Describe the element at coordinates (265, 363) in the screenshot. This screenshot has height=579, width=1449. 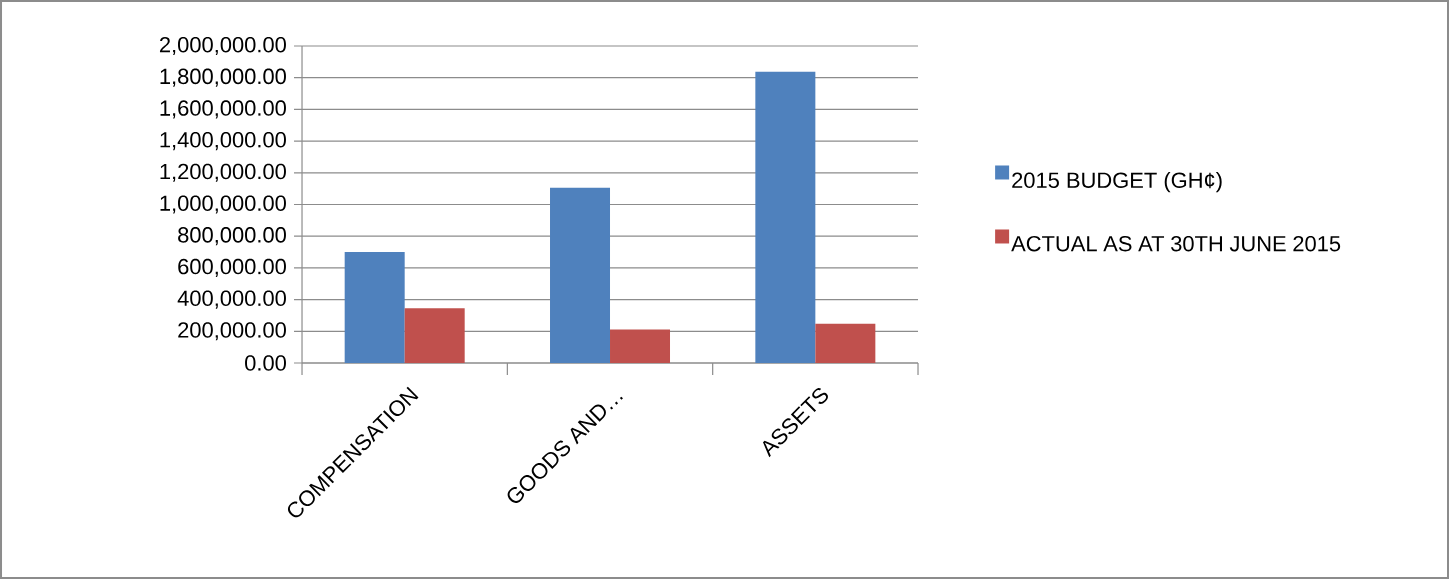
I see `y-tick-label: 0.00` at that location.